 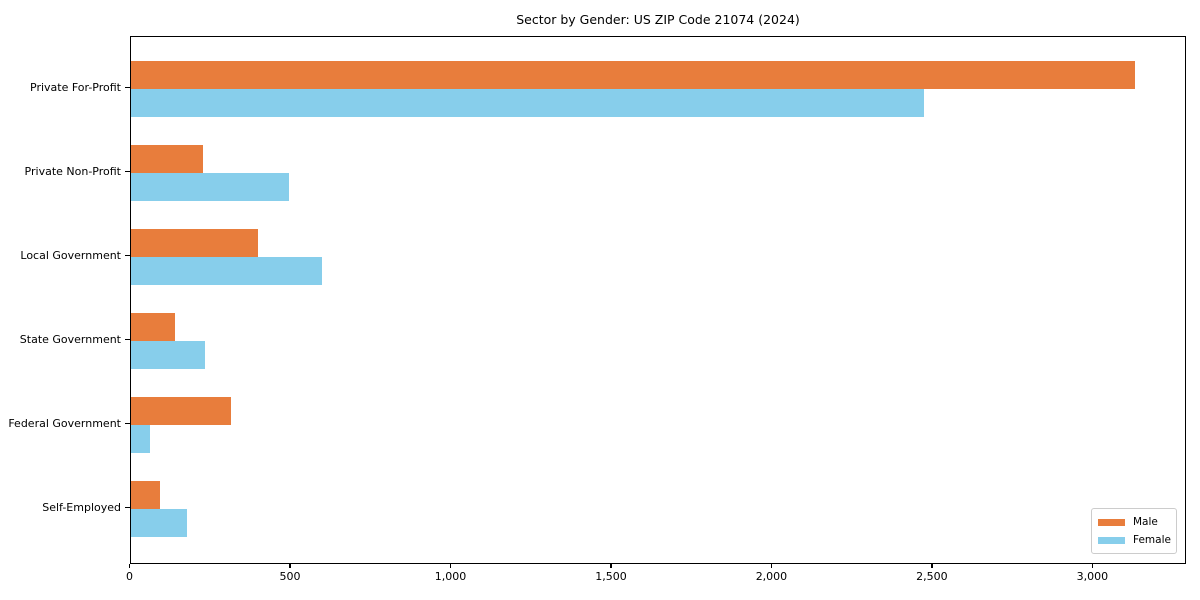 I want to click on legend-item-male: Male, so click(x=1134, y=522).